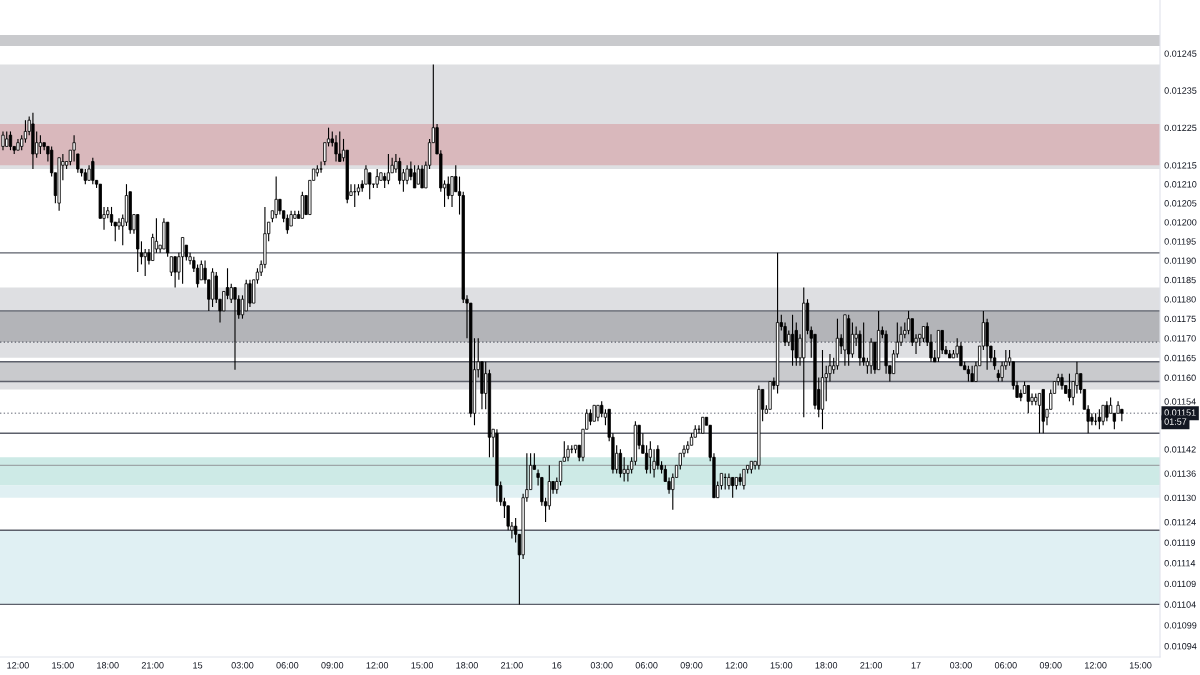 The width and height of the screenshot is (1200, 675). I want to click on y-tick-label: 0.01142, so click(1180, 449).